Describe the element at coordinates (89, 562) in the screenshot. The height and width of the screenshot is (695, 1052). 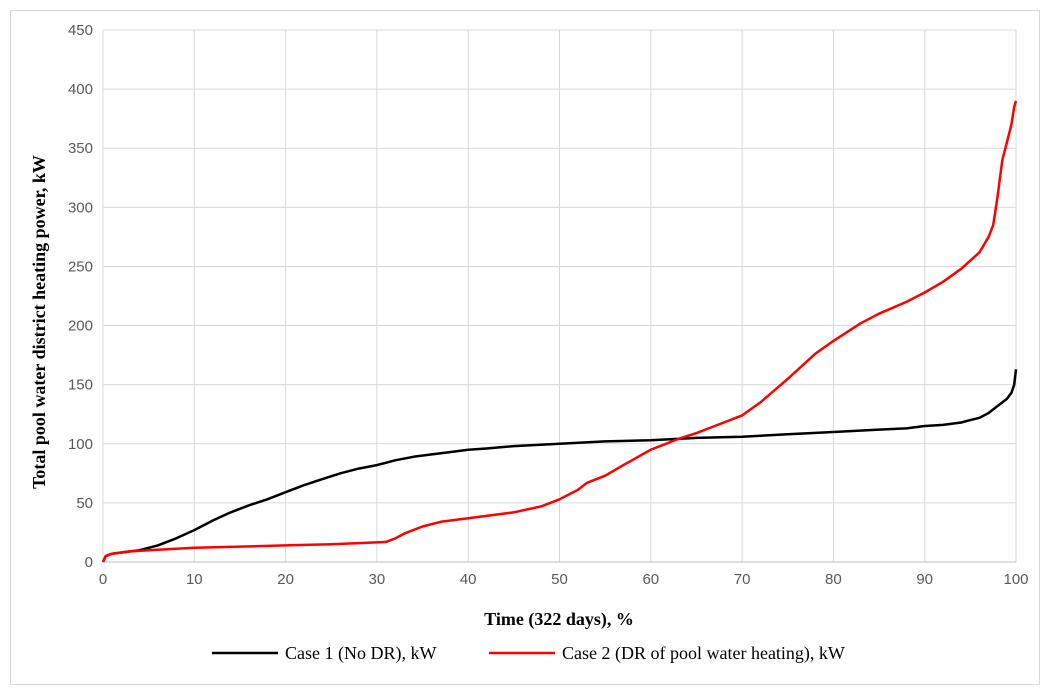
I see `y-tick-label: 0` at that location.